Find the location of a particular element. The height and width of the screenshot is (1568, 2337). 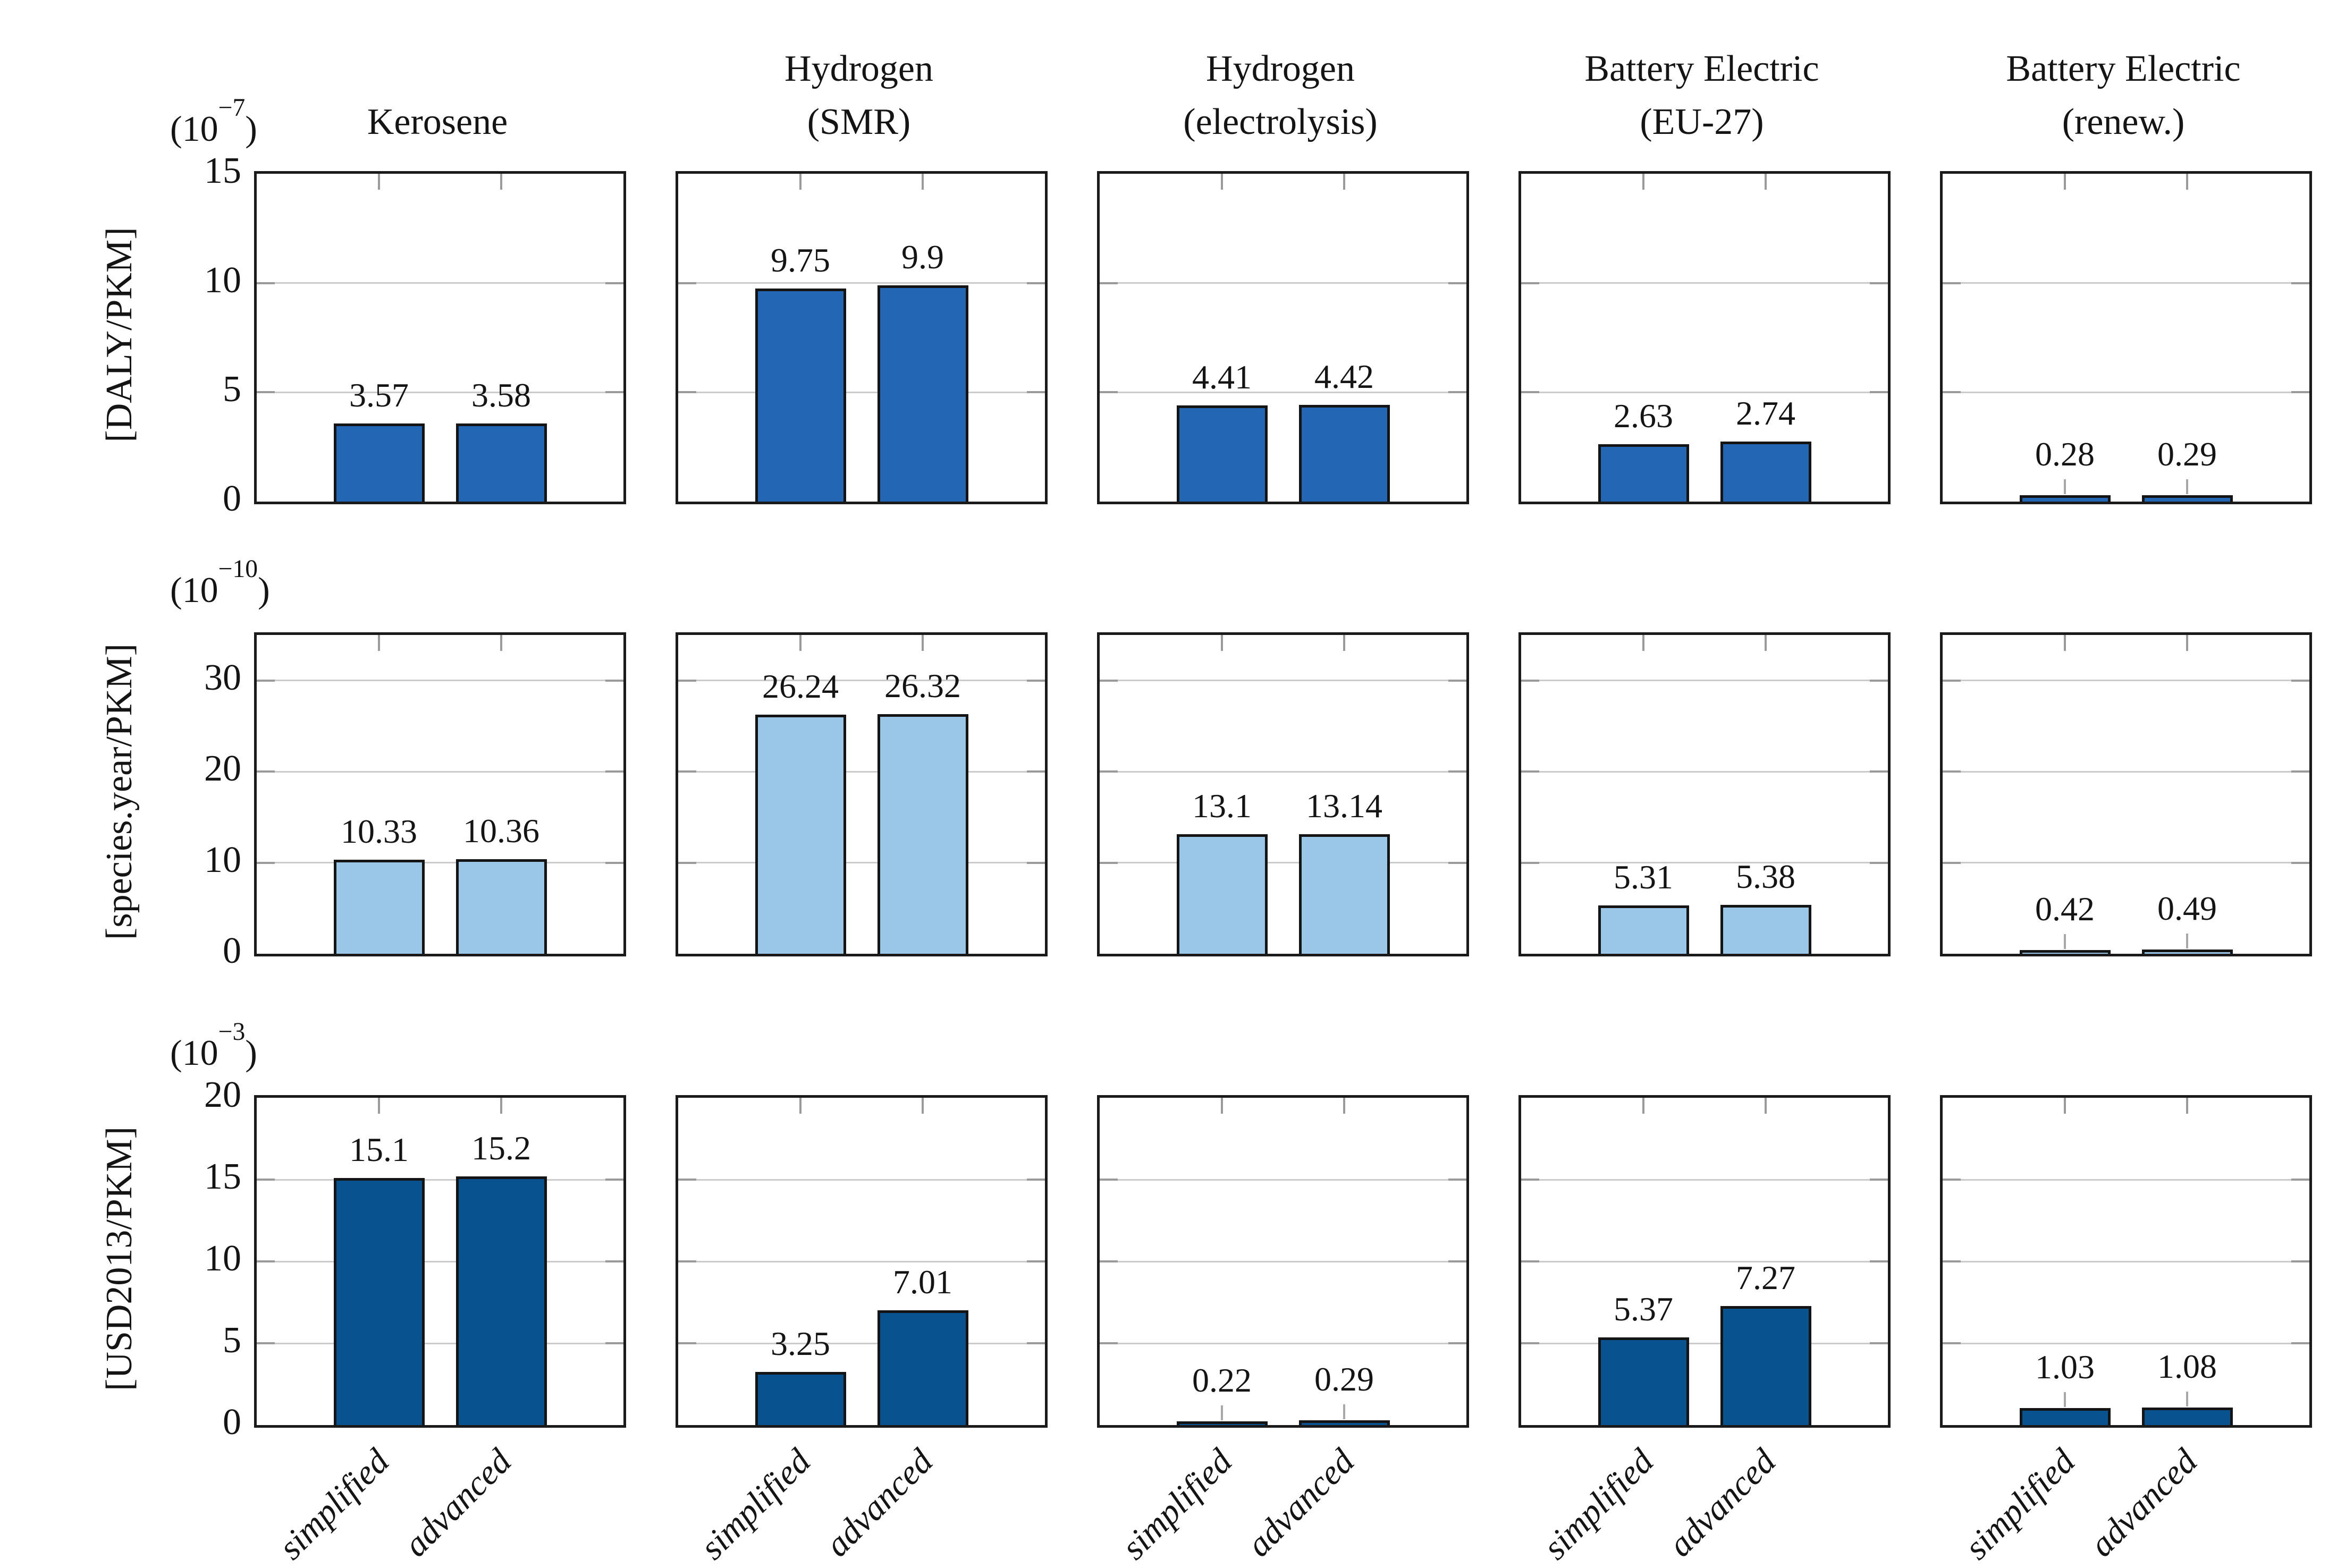

bar-value-label: 4.41 is located at coordinates (1222, 377).